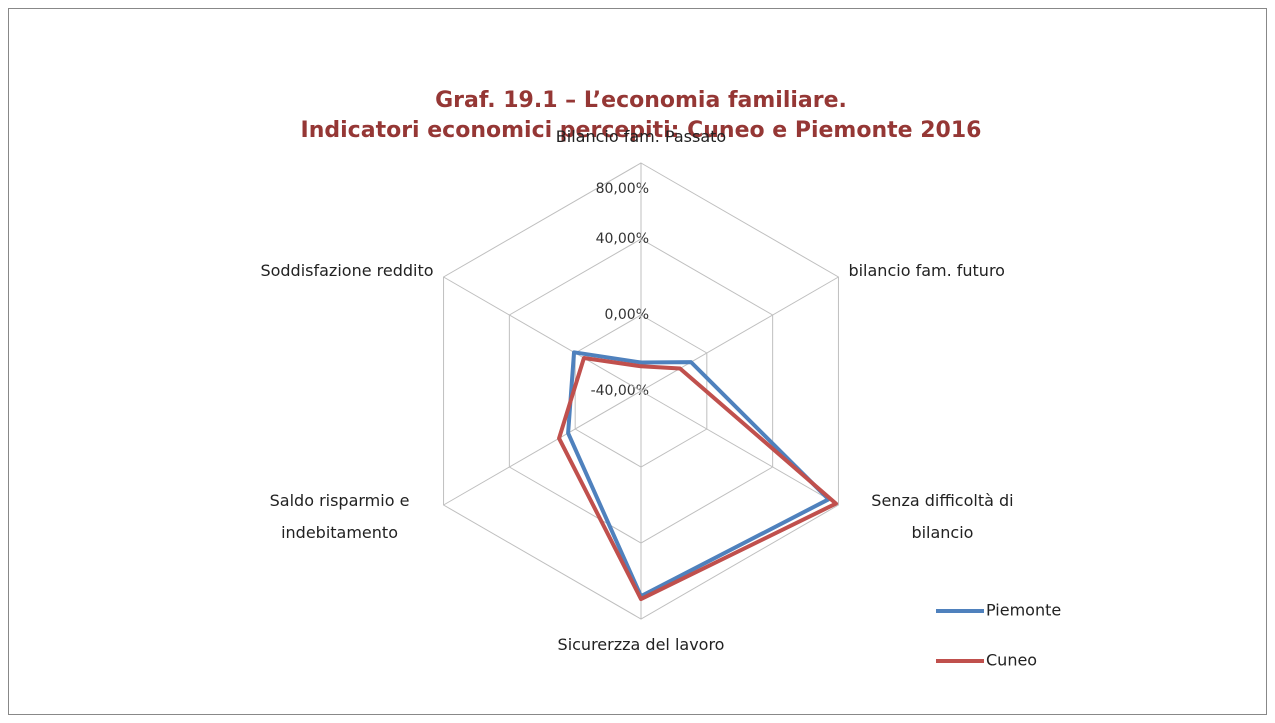 This screenshot has width=1275, height=723. Describe the element at coordinates (641, 644) in the screenshot. I see `category-label: Sicurerzza del lavoro` at that location.